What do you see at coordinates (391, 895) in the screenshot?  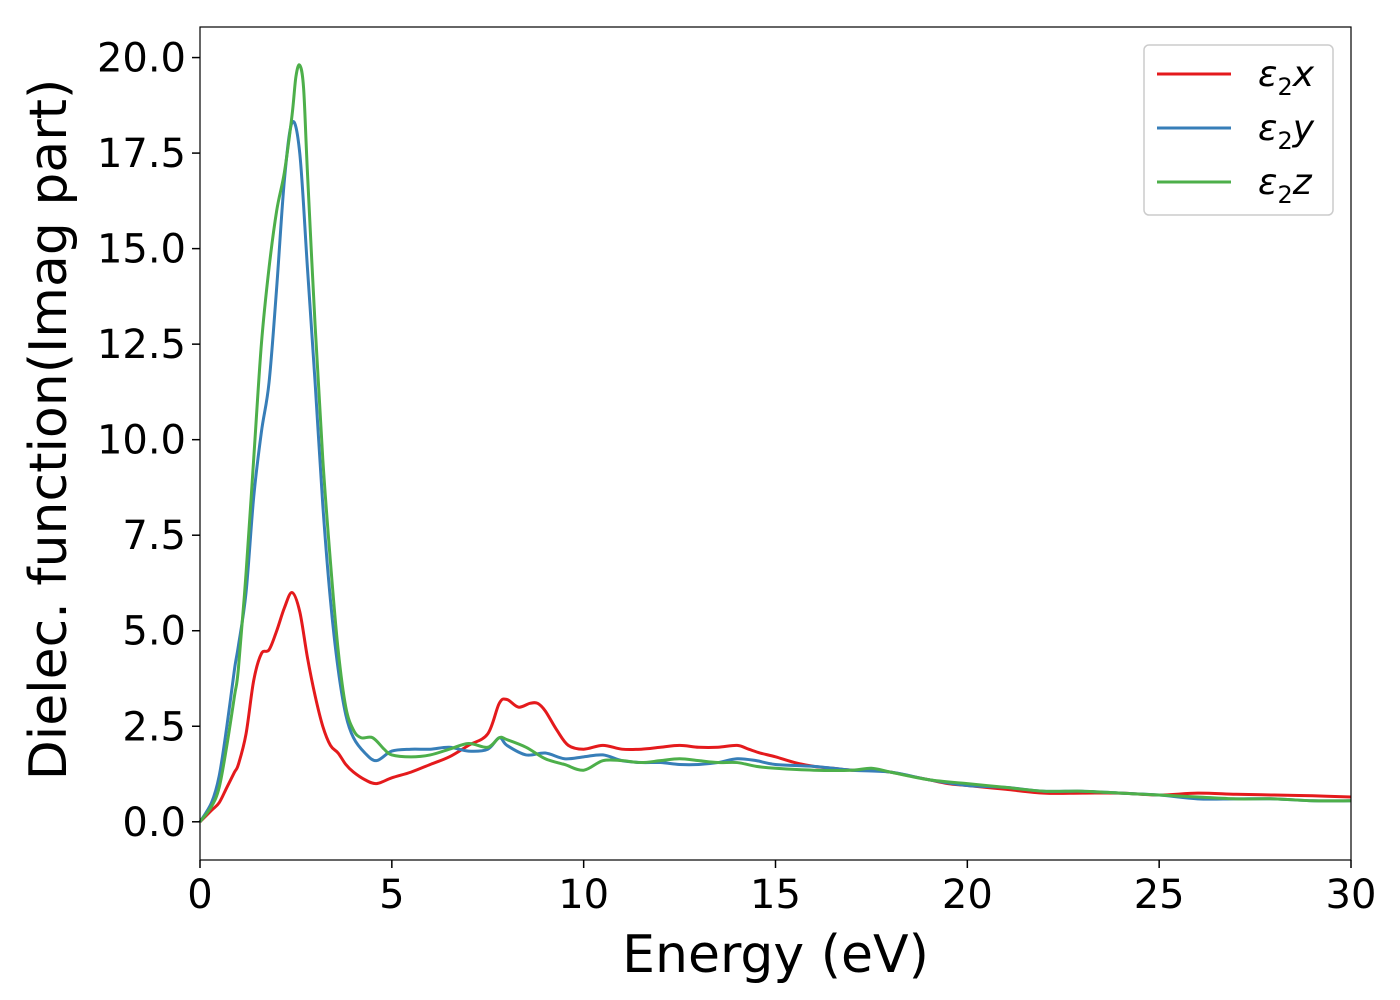 I see `x-tick-label: 5` at bounding box center [391, 895].